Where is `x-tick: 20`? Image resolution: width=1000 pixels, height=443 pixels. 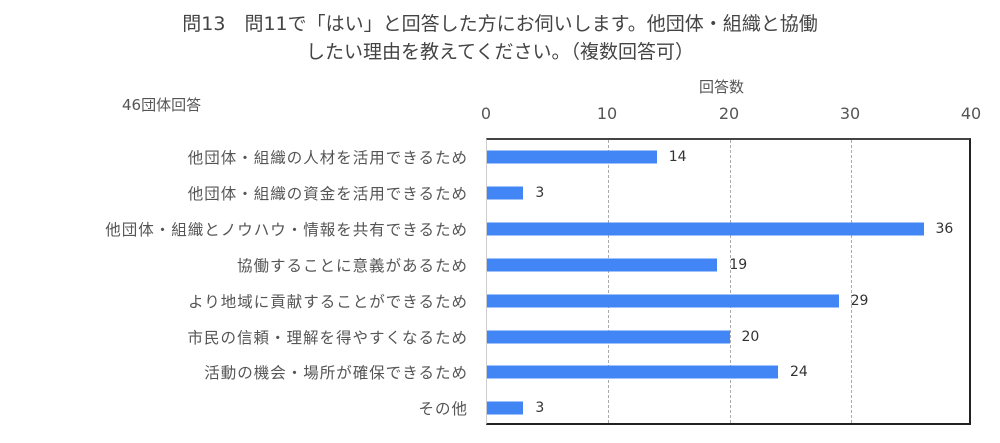
x-tick: 20 is located at coordinates (729, 113).